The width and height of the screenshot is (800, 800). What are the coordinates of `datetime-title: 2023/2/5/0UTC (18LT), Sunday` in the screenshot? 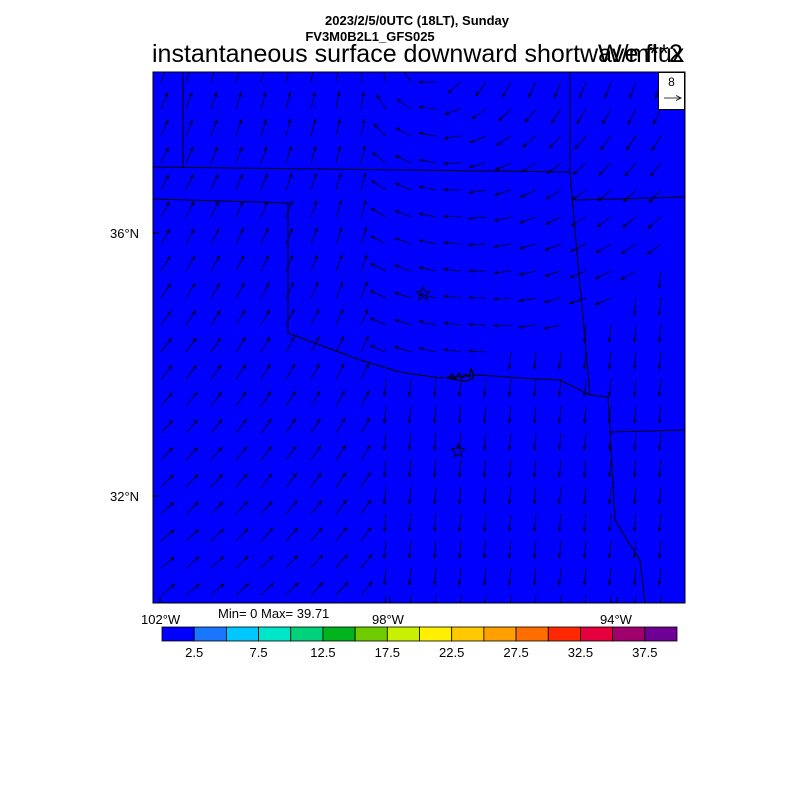 It's located at (417, 20).